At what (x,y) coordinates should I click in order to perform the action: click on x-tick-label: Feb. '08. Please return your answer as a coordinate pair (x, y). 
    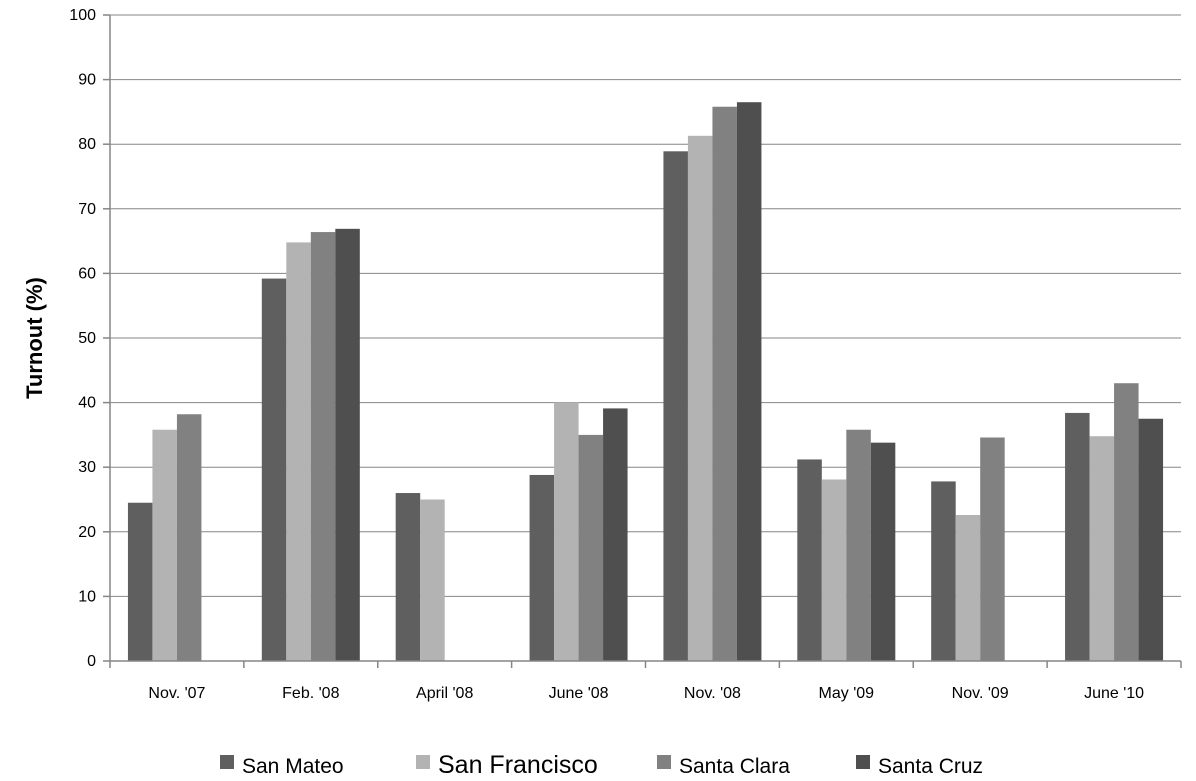
    Looking at the image, I should click on (310, 693).